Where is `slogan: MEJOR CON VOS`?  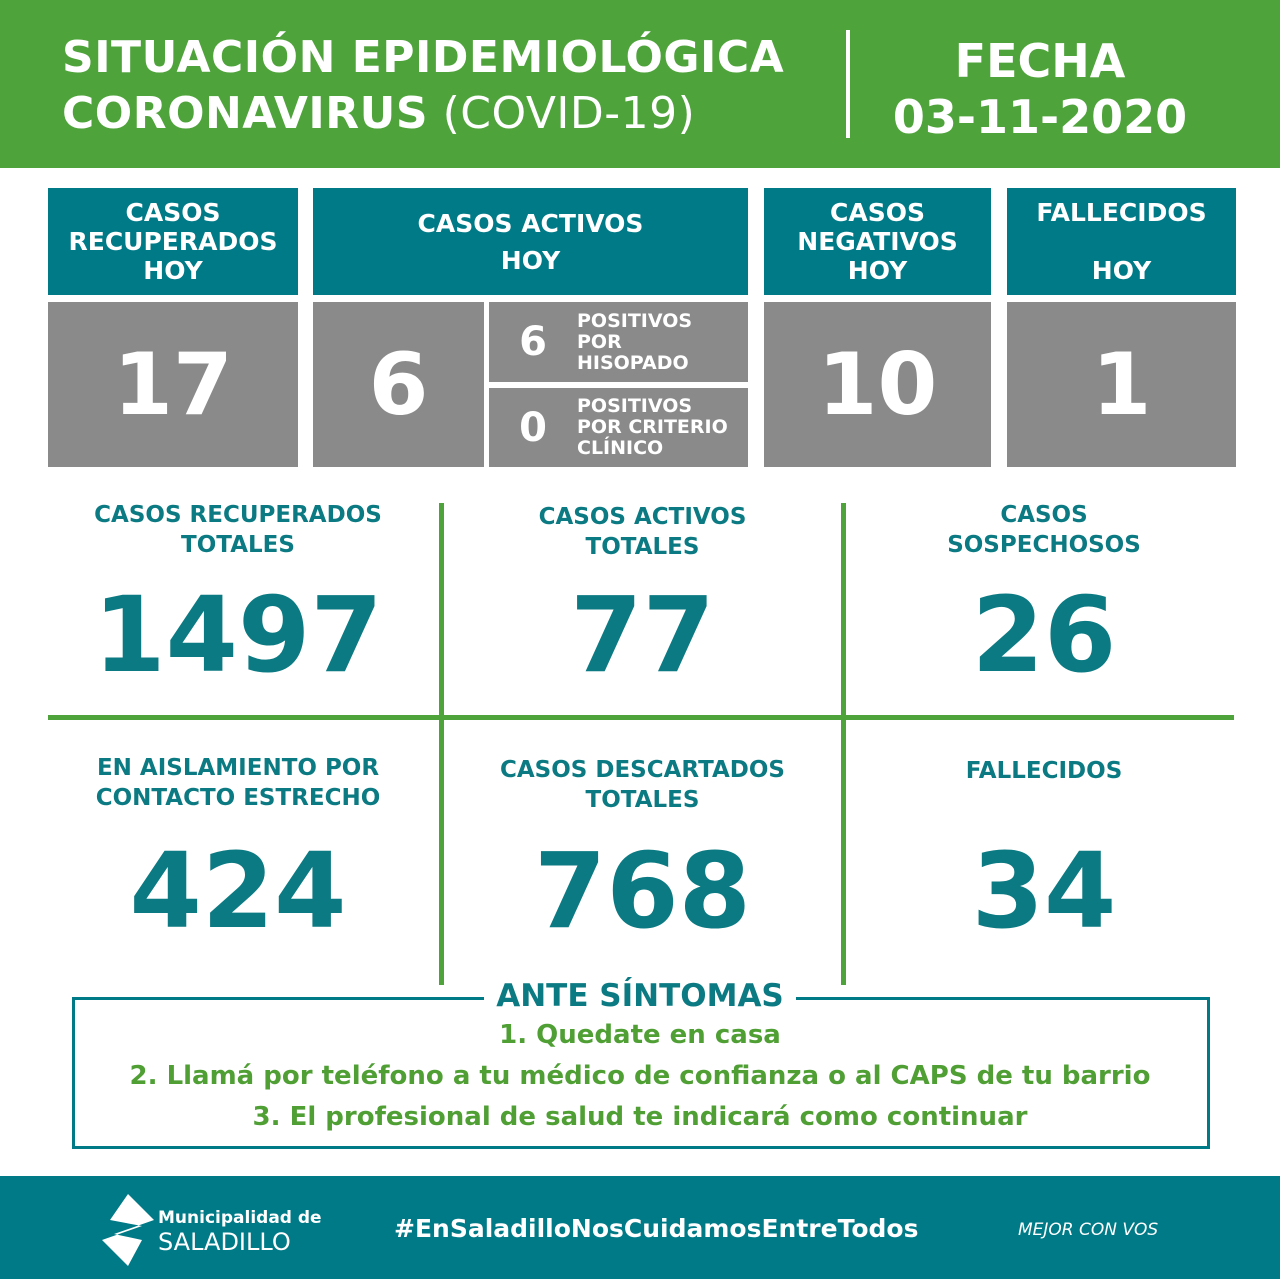
slogan: MEJOR CON VOS is located at coordinates (1088, 1230).